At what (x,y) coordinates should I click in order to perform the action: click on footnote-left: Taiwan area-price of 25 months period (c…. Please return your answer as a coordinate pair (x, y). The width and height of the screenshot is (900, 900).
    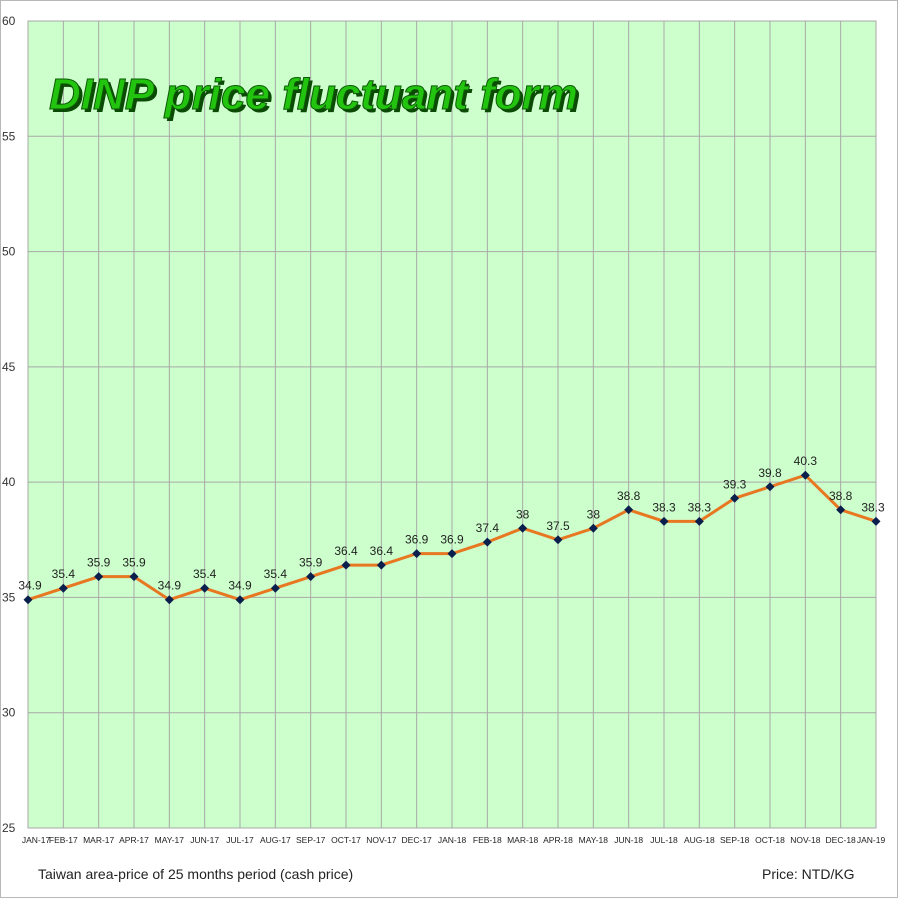
    Looking at the image, I should click on (196, 874).